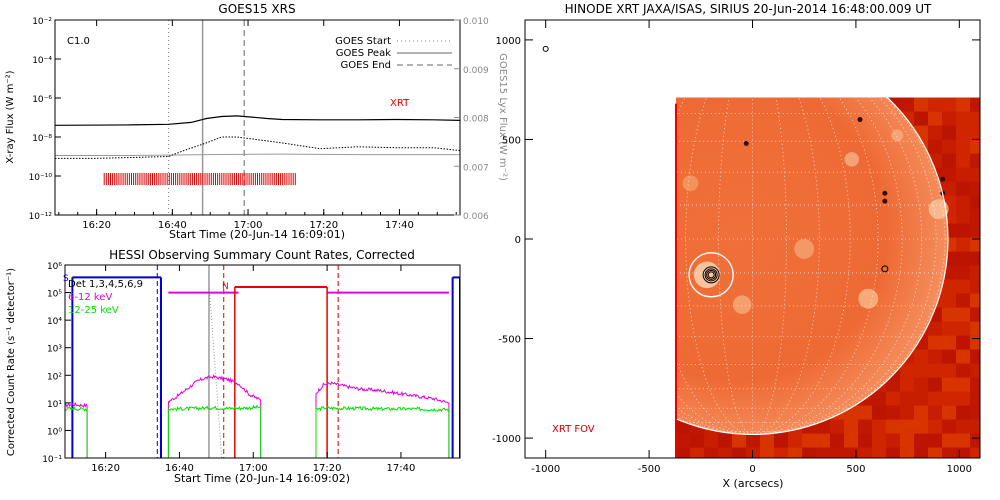 The image size is (1000, 500). I want to click on xrt-xtick-label: 1000, so click(959, 469).